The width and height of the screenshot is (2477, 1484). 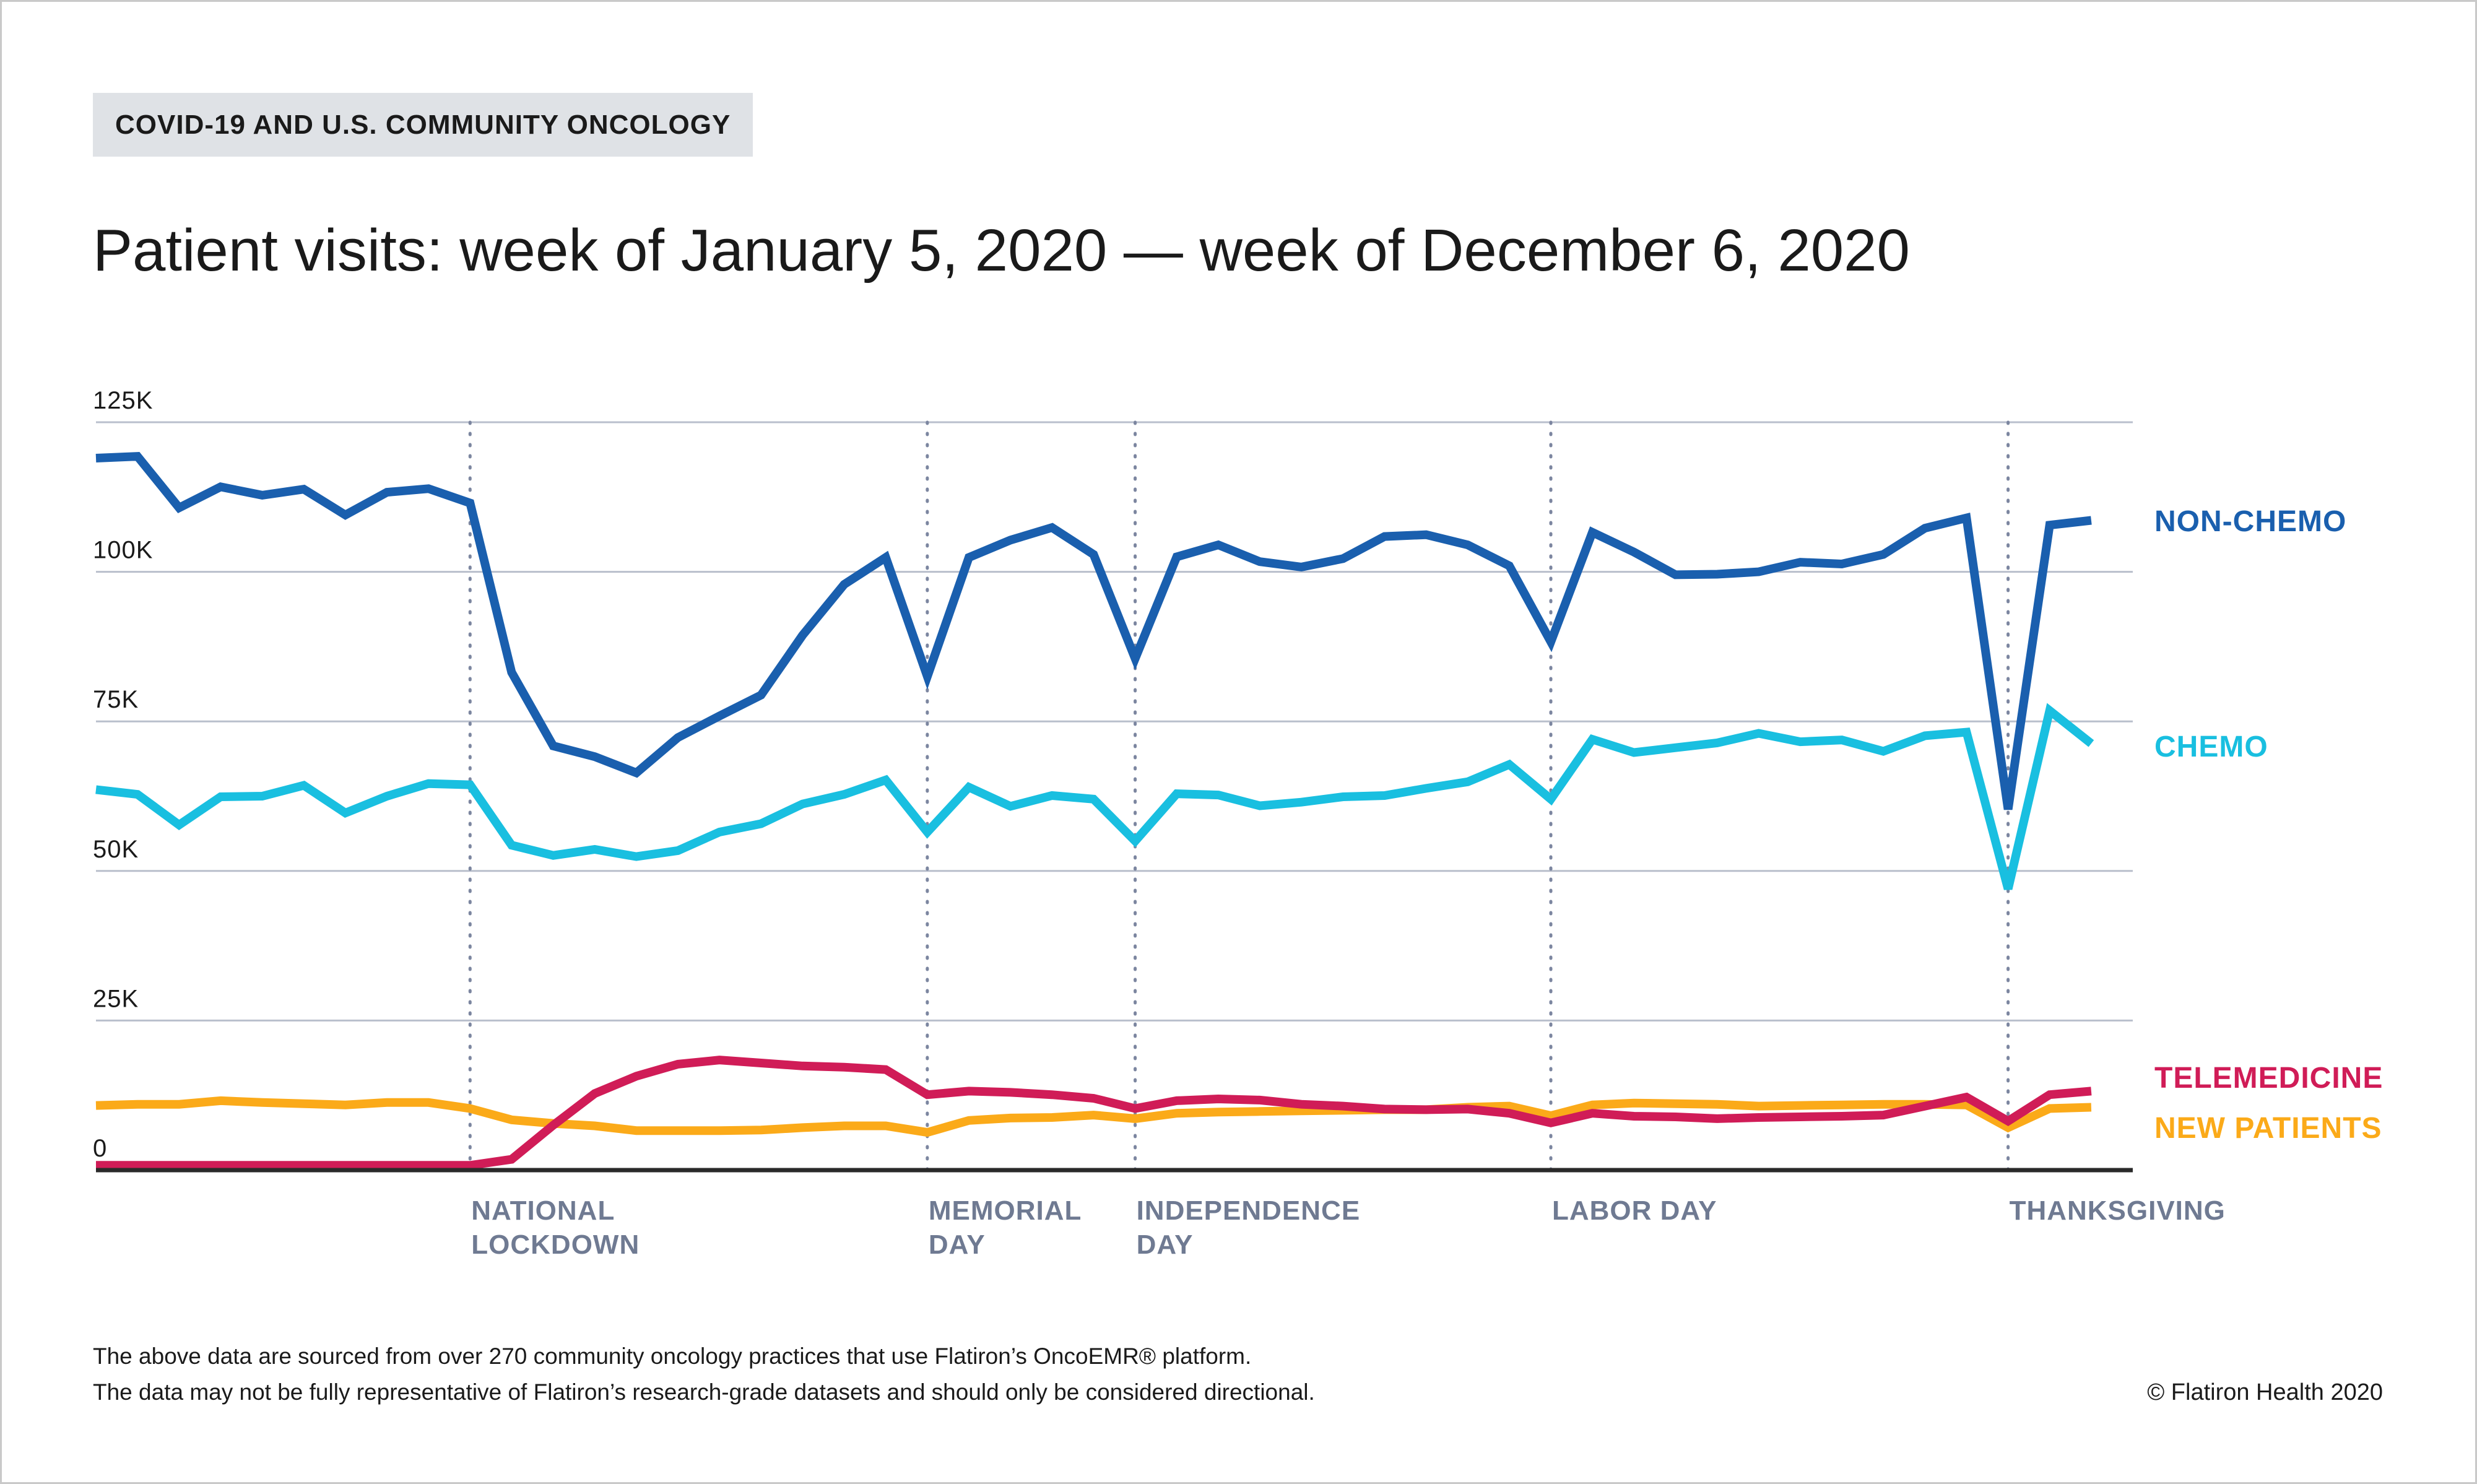 I want to click on series-label-new-patients: NEW PATIENTS, so click(x=2268, y=1129).